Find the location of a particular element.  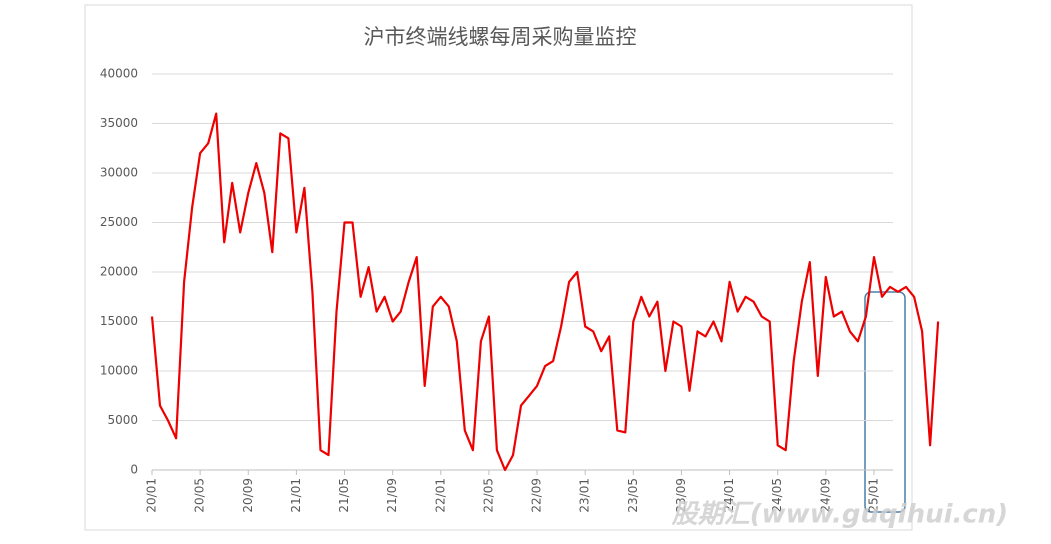

chart-title: 沪市终端线螺每周采购量监控 is located at coordinates (500, 37).